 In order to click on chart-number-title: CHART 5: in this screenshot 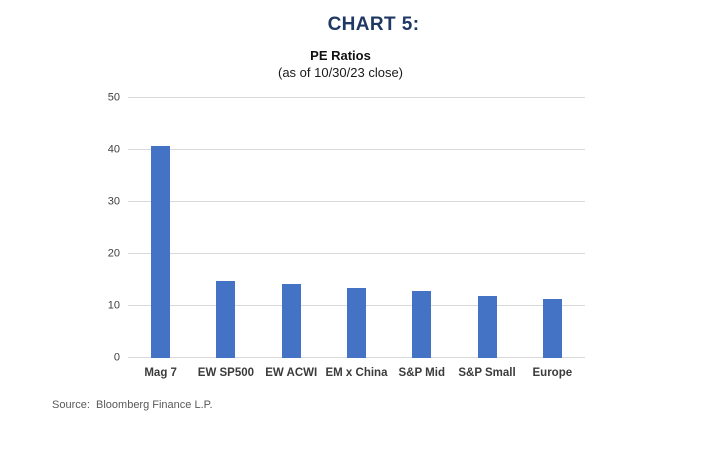, I will do `click(373, 24)`.